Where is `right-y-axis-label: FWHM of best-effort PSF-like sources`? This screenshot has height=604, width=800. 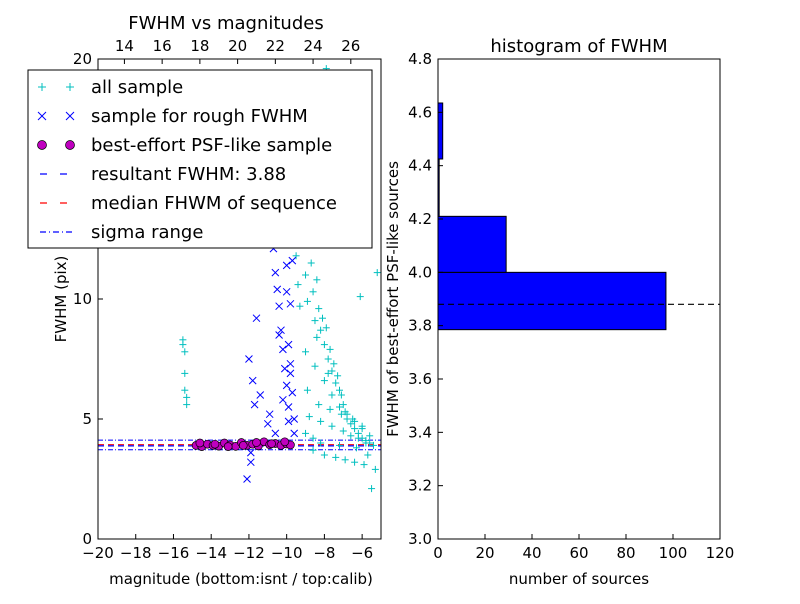 right-y-axis-label: FWHM of best-effort PSF-like sources is located at coordinates (393, 299).